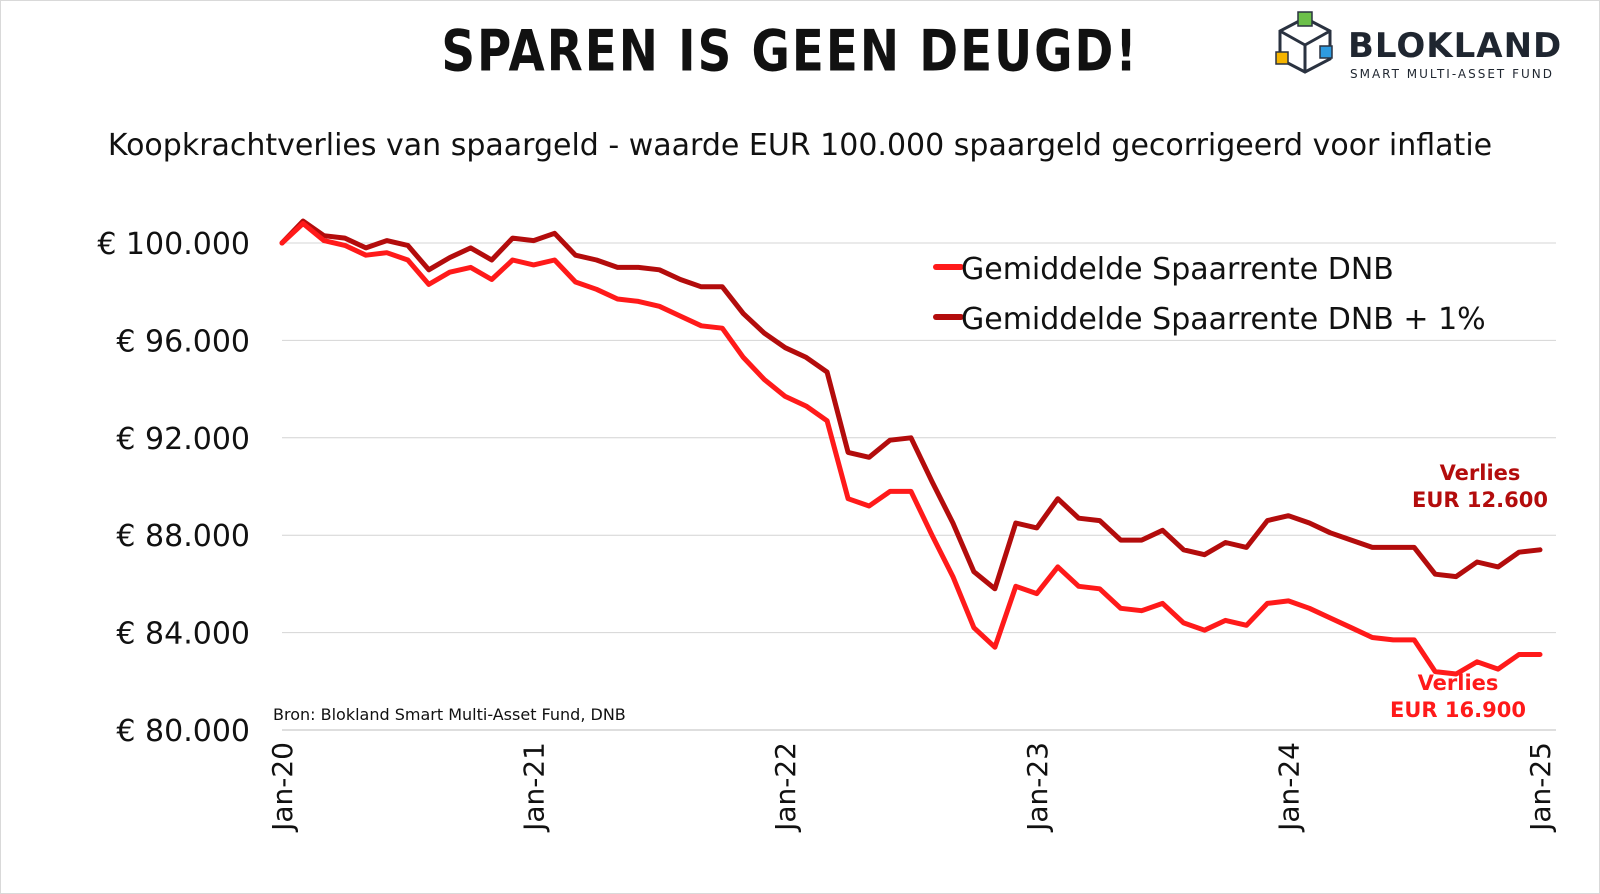 The image size is (1600, 894). What do you see at coordinates (790, 52) in the screenshot?
I see `page-title: SPAREN IS GEEN DEUGD!` at bounding box center [790, 52].